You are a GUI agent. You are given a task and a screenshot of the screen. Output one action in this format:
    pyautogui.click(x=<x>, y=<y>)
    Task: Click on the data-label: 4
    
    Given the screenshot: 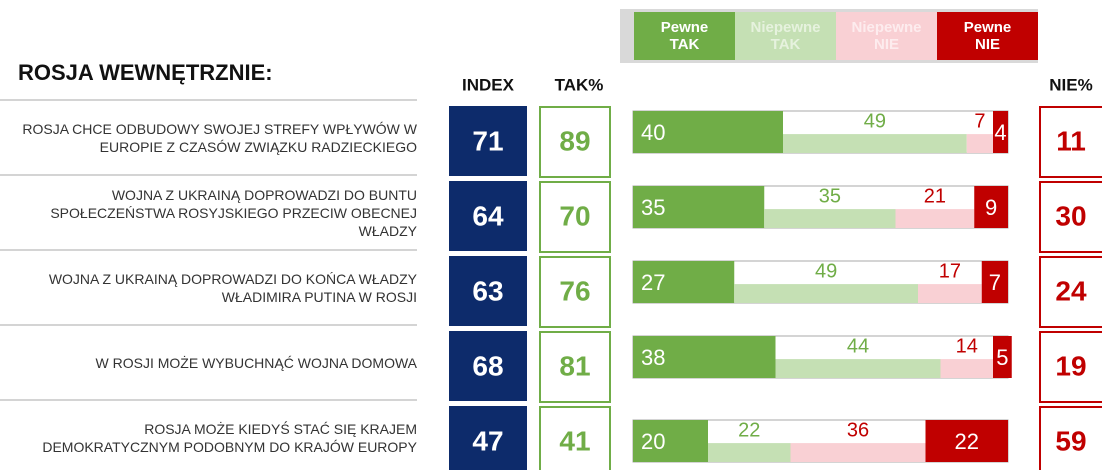 What is the action you would take?
    pyautogui.click(x=1000, y=132)
    